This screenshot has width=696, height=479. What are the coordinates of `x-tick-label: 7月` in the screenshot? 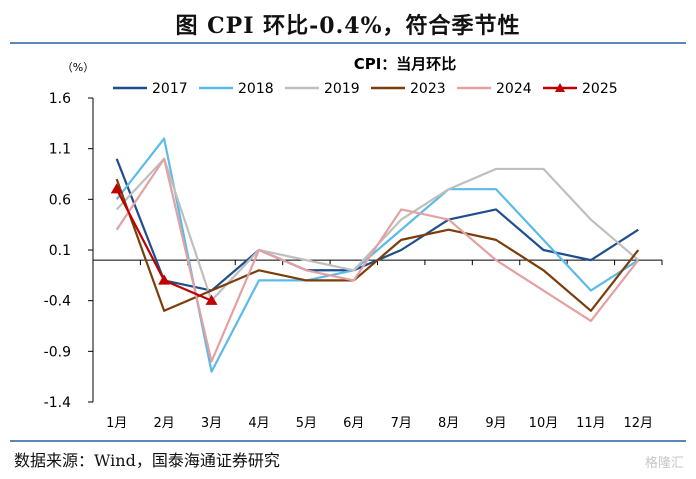 It's located at (401, 423).